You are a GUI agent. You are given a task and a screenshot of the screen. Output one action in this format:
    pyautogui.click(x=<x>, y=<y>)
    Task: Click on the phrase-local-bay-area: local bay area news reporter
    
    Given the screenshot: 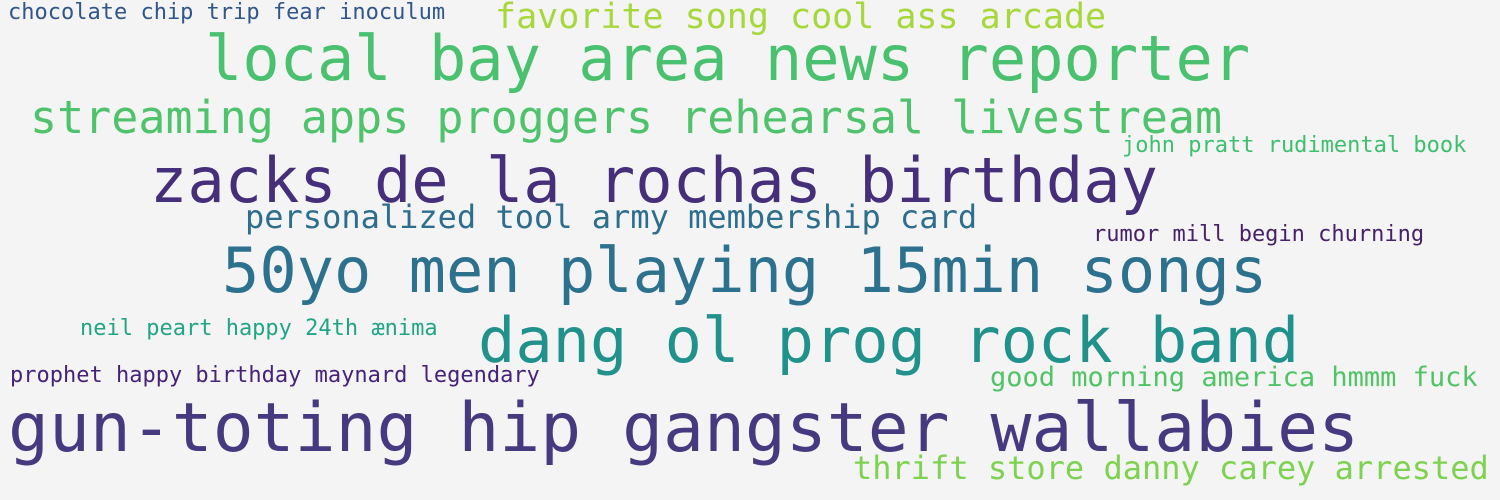 What is the action you would take?
    pyautogui.click(x=728, y=58)
    